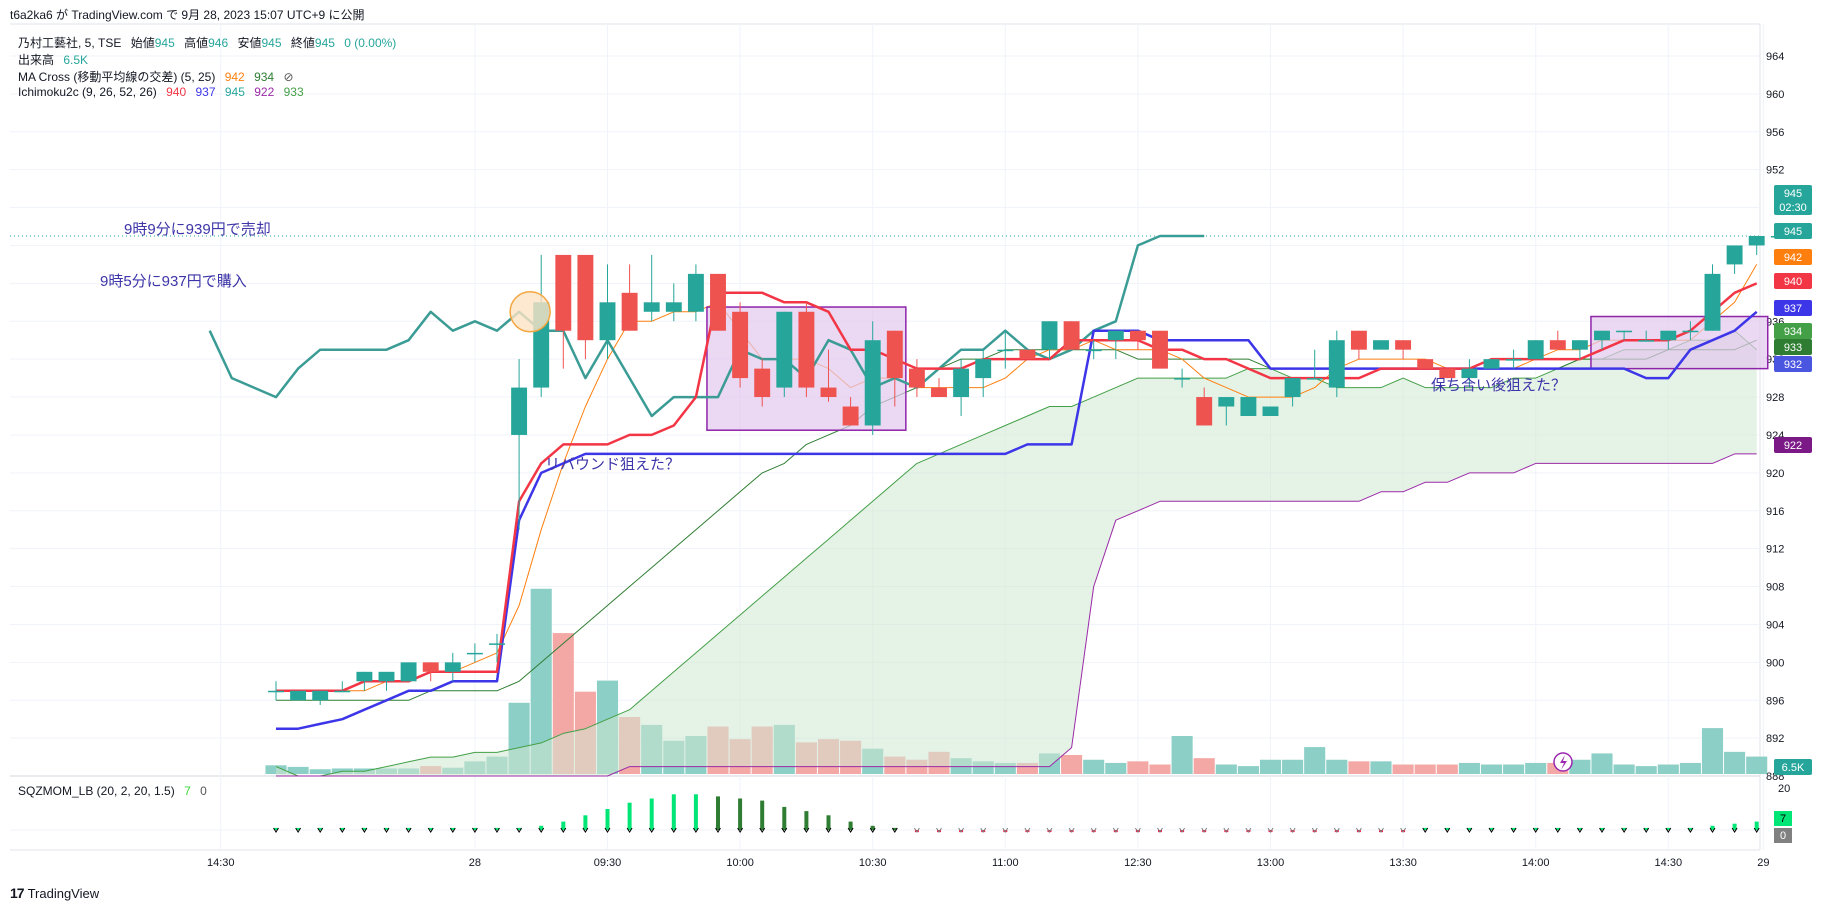  I want to click on low-label: 安値, so click(249, 43).